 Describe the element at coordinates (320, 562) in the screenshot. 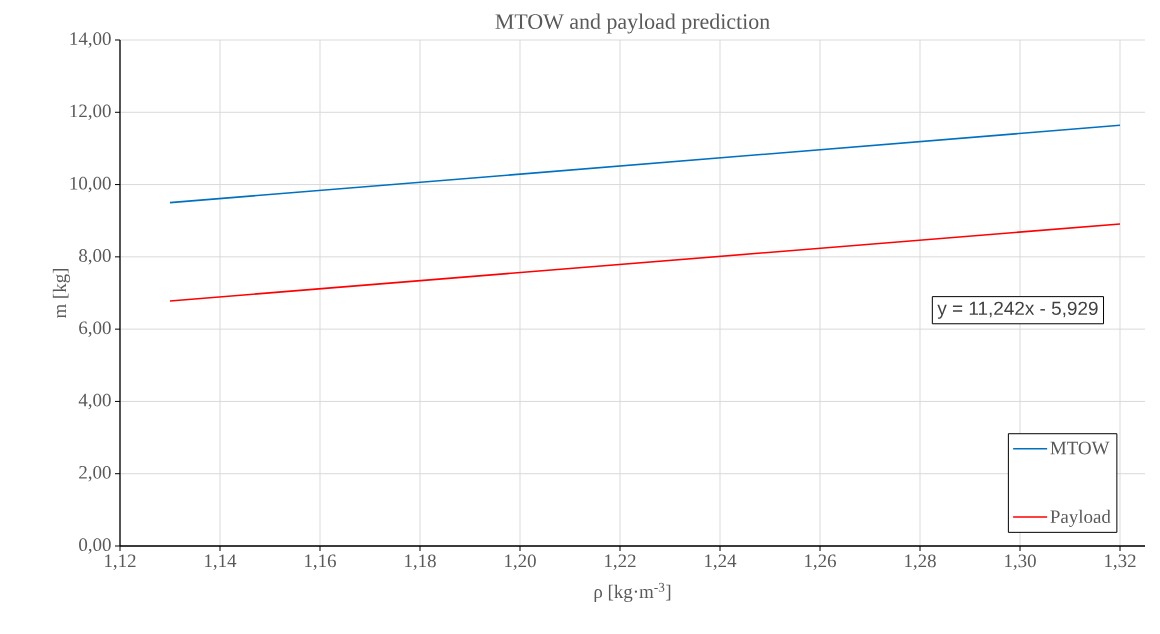

I see `x-tick-label: 1,16` at that location.